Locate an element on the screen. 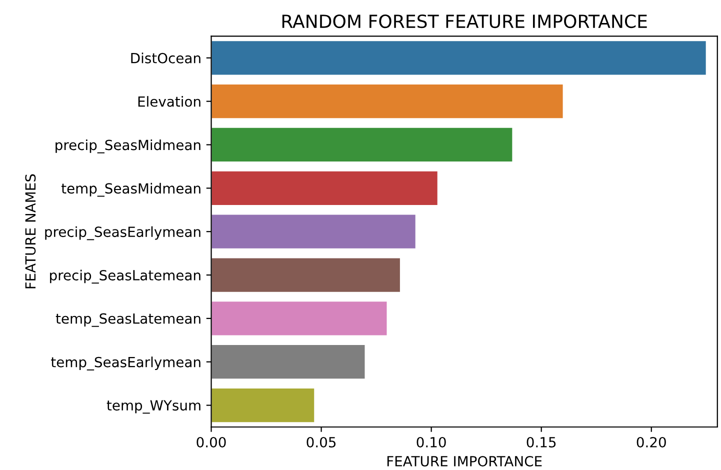 The width and height of the screenshot is (721, 470). chart-title: RANDOM FOREST FEATURE IMPORTANCE is located at coordinates (464, 21).